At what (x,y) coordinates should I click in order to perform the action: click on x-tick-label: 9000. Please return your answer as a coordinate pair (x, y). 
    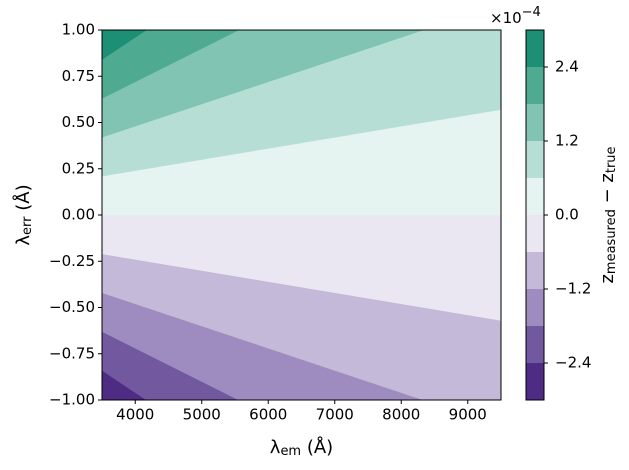
    Looking at the image, I should click on (468, 415).